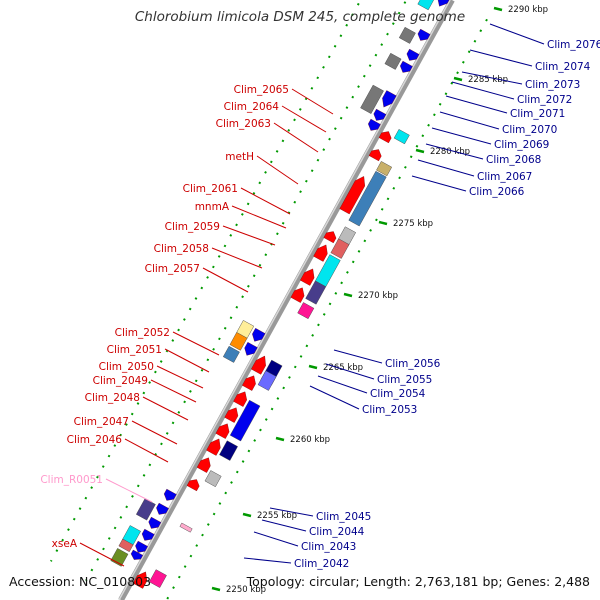  I want to click on reverse-gene-label: Clim_2068, so click(513, 160).